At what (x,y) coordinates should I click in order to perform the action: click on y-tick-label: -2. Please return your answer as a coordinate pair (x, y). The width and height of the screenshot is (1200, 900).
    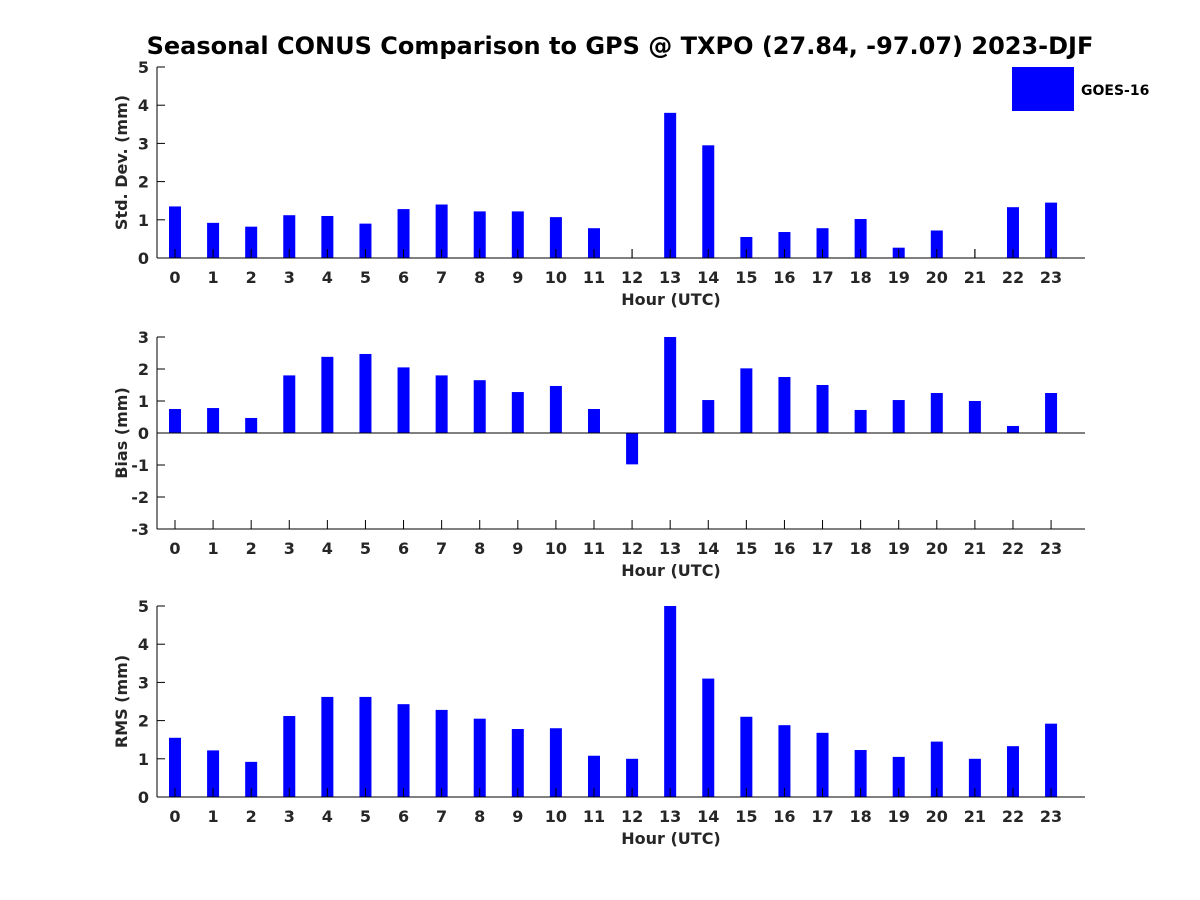
    Looking at the image, I should click on (140, 497).